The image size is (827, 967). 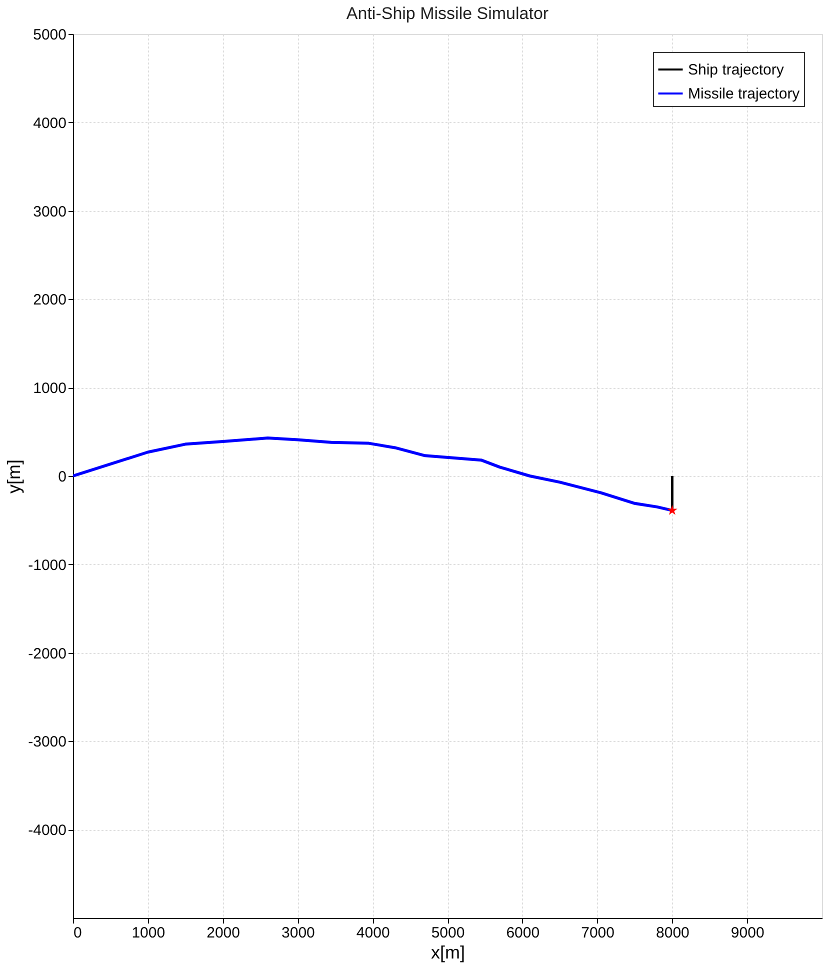 What do you see at coordinates (14, 477) in the screenshot?
I see `y-axis-title: y[m]` at bounding box center [14, 477].